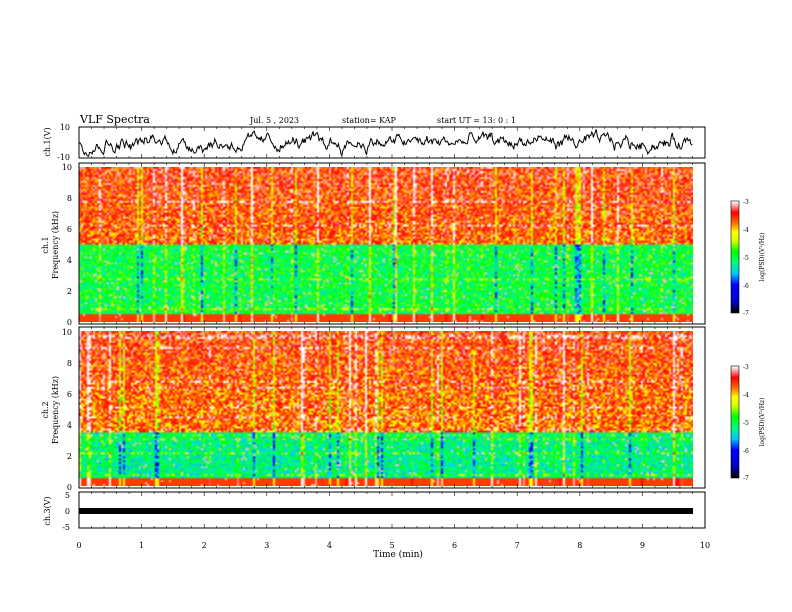 The image size is (792, 612). Describe the element at coordinates (69, 456) in the screenshot. I see `spec2-ytick-2: 2` at that location.